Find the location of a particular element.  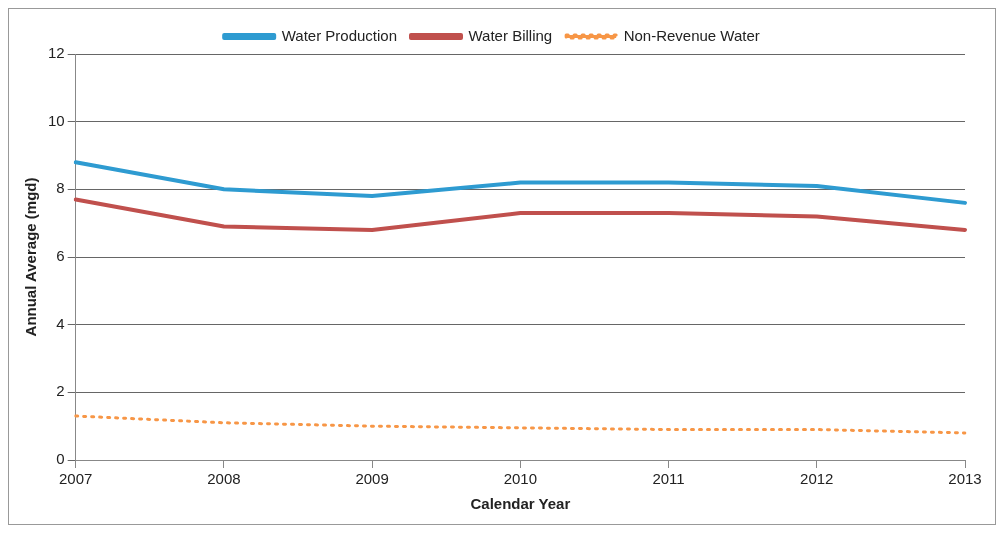

x-tick-label: 2011 is located at coordinates (668, 479).